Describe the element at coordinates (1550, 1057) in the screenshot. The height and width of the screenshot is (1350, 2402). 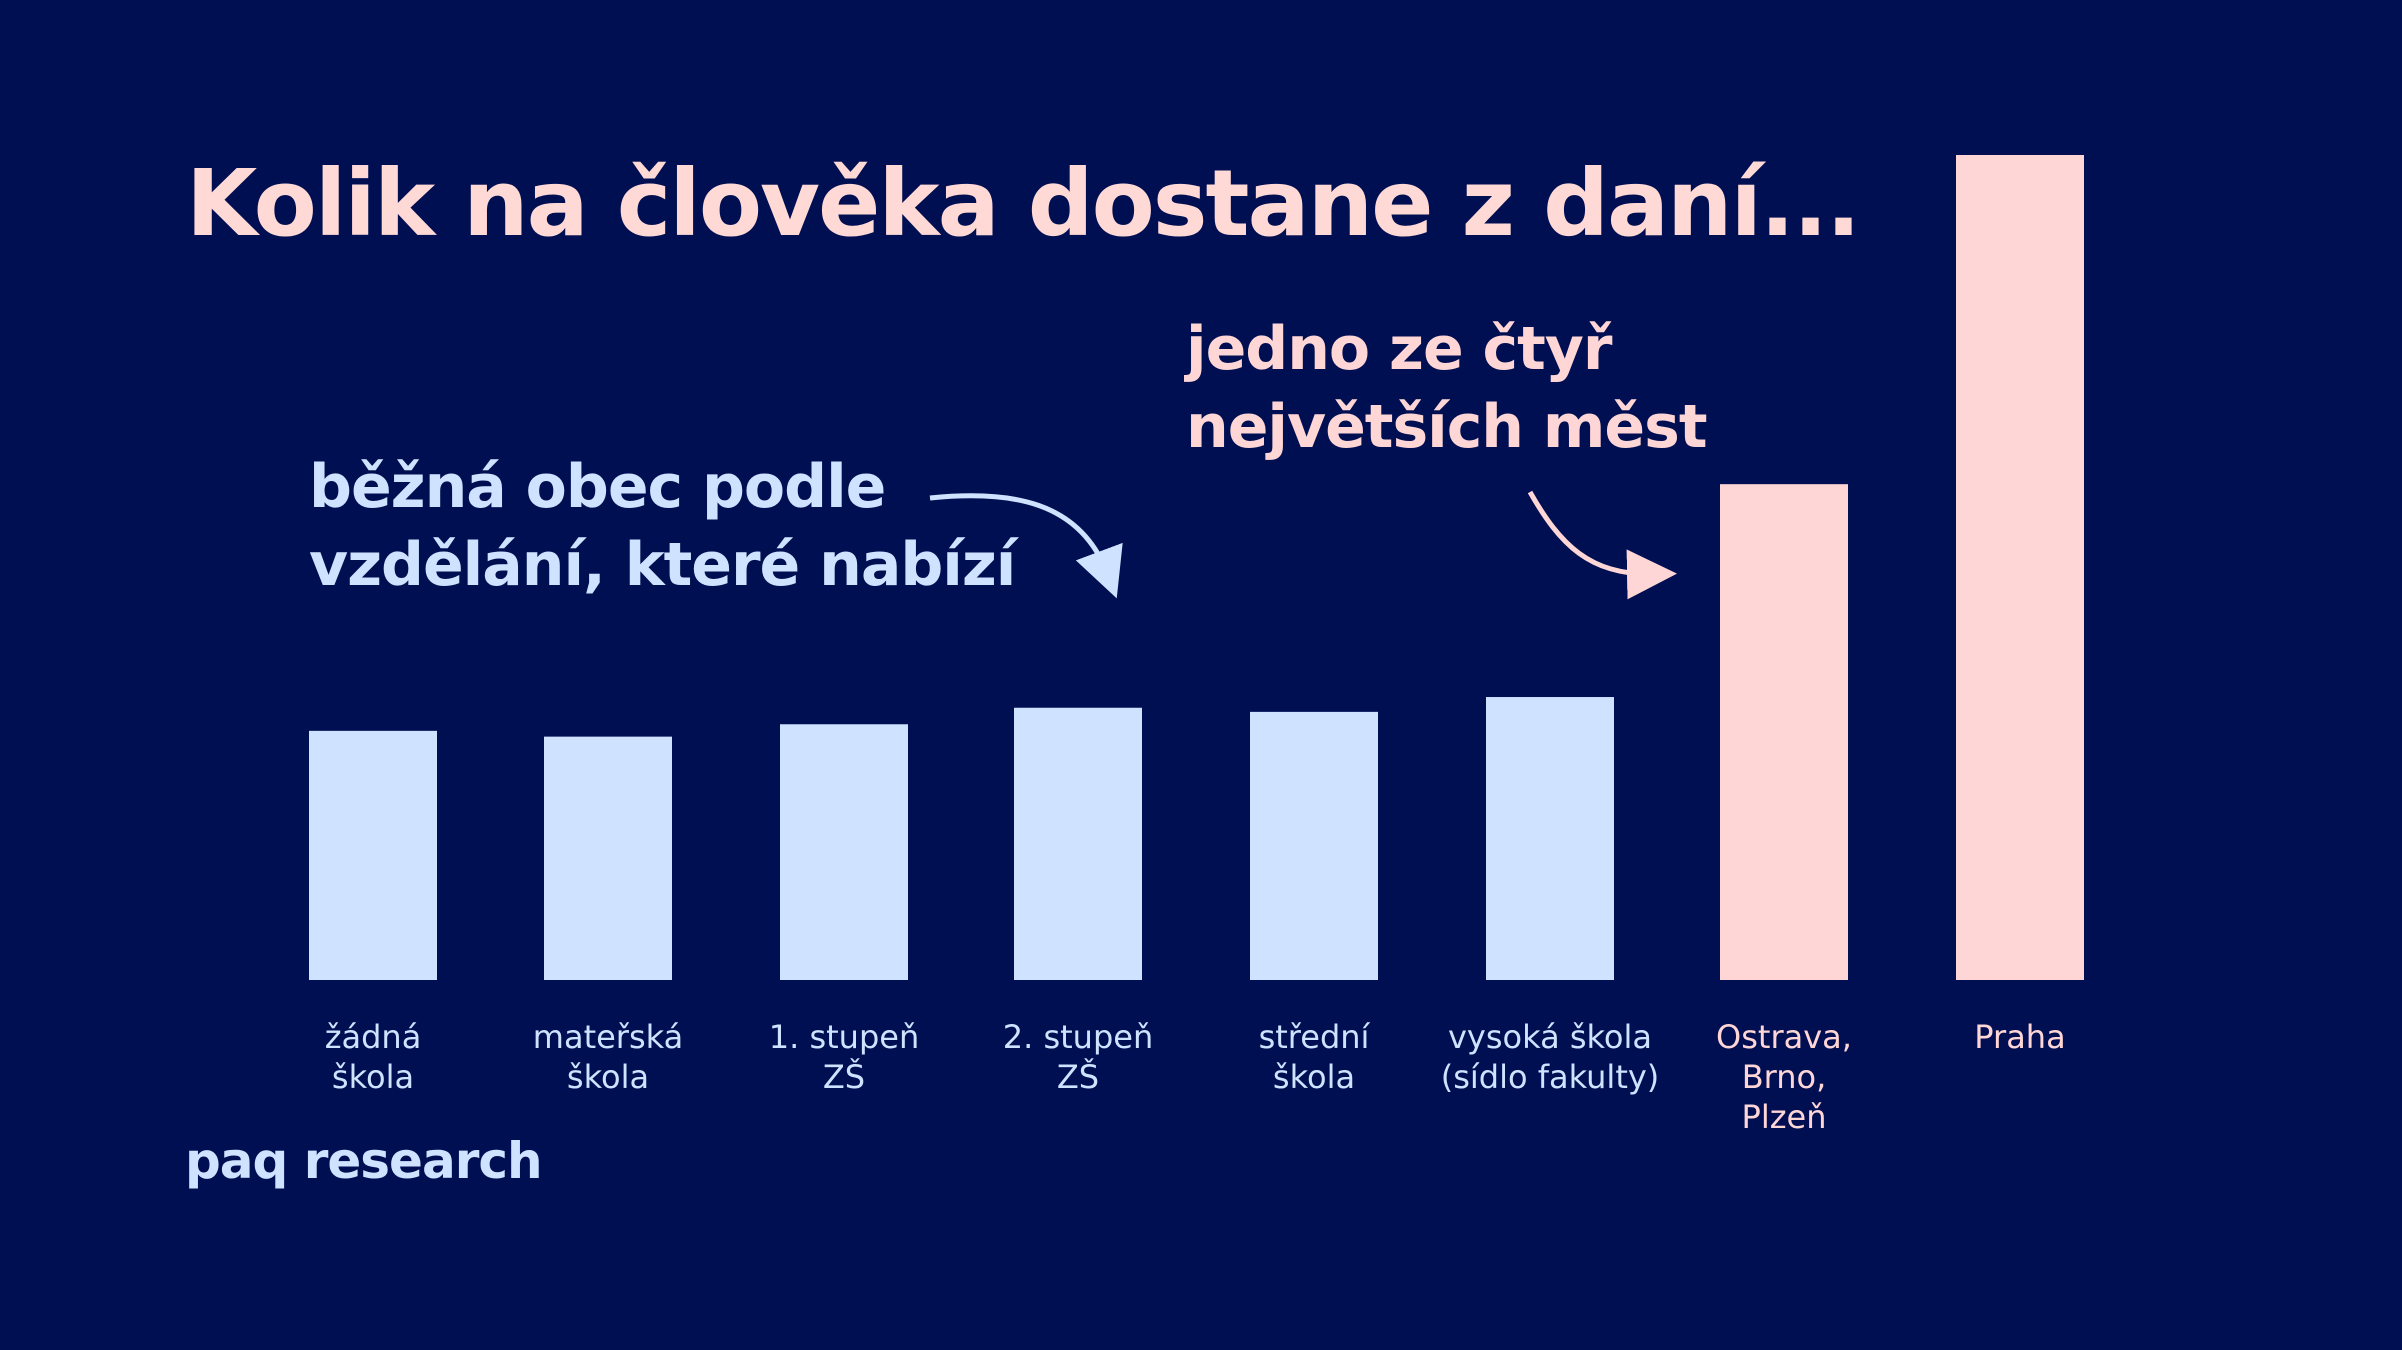
I see `category-label: vysoká škola (sídlo fakulty)` at that location.